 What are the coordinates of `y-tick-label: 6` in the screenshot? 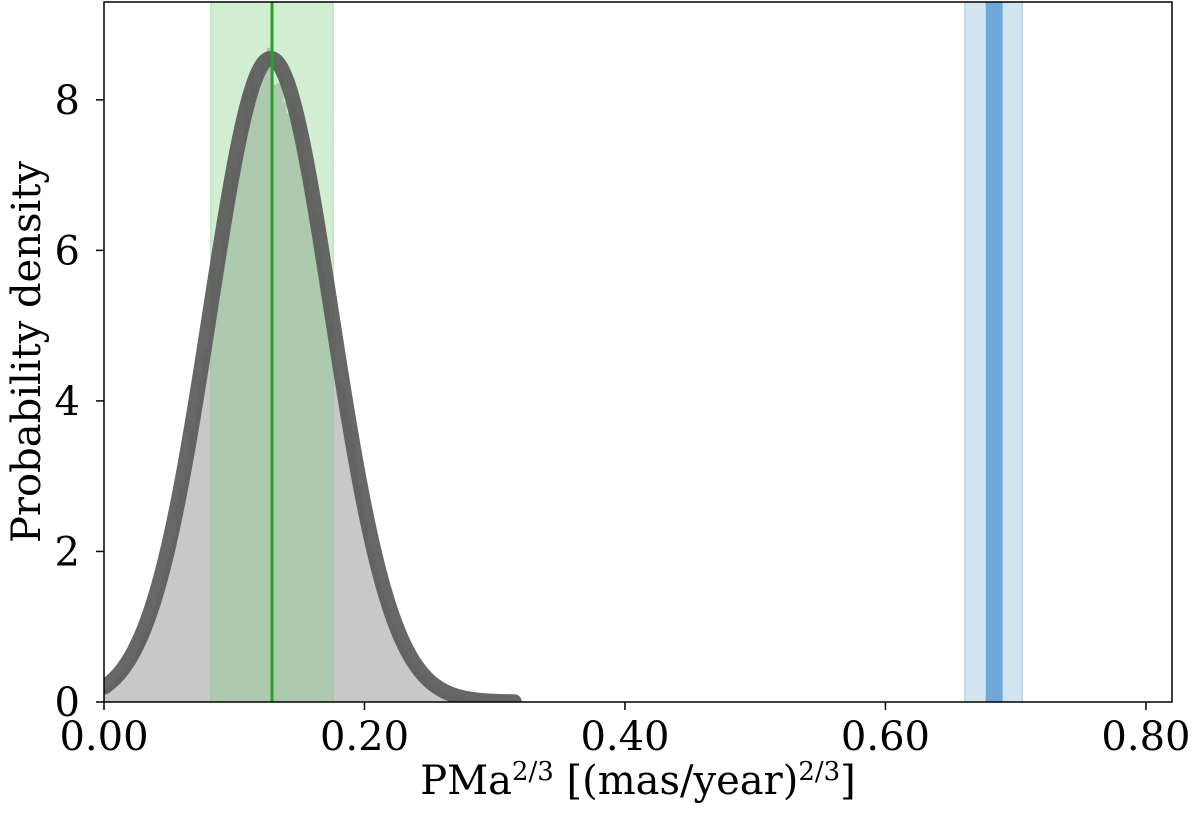 It's located at (67, 251).